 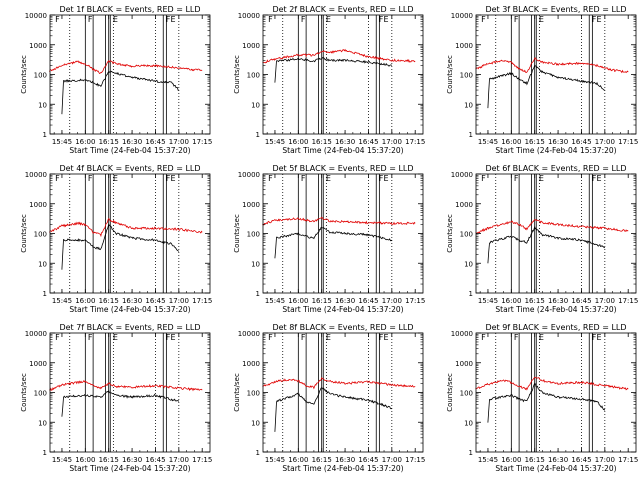 I want to click on chart-title: Det 5f BLACK = Events, RED = LLD, so click(x=342, y=168).